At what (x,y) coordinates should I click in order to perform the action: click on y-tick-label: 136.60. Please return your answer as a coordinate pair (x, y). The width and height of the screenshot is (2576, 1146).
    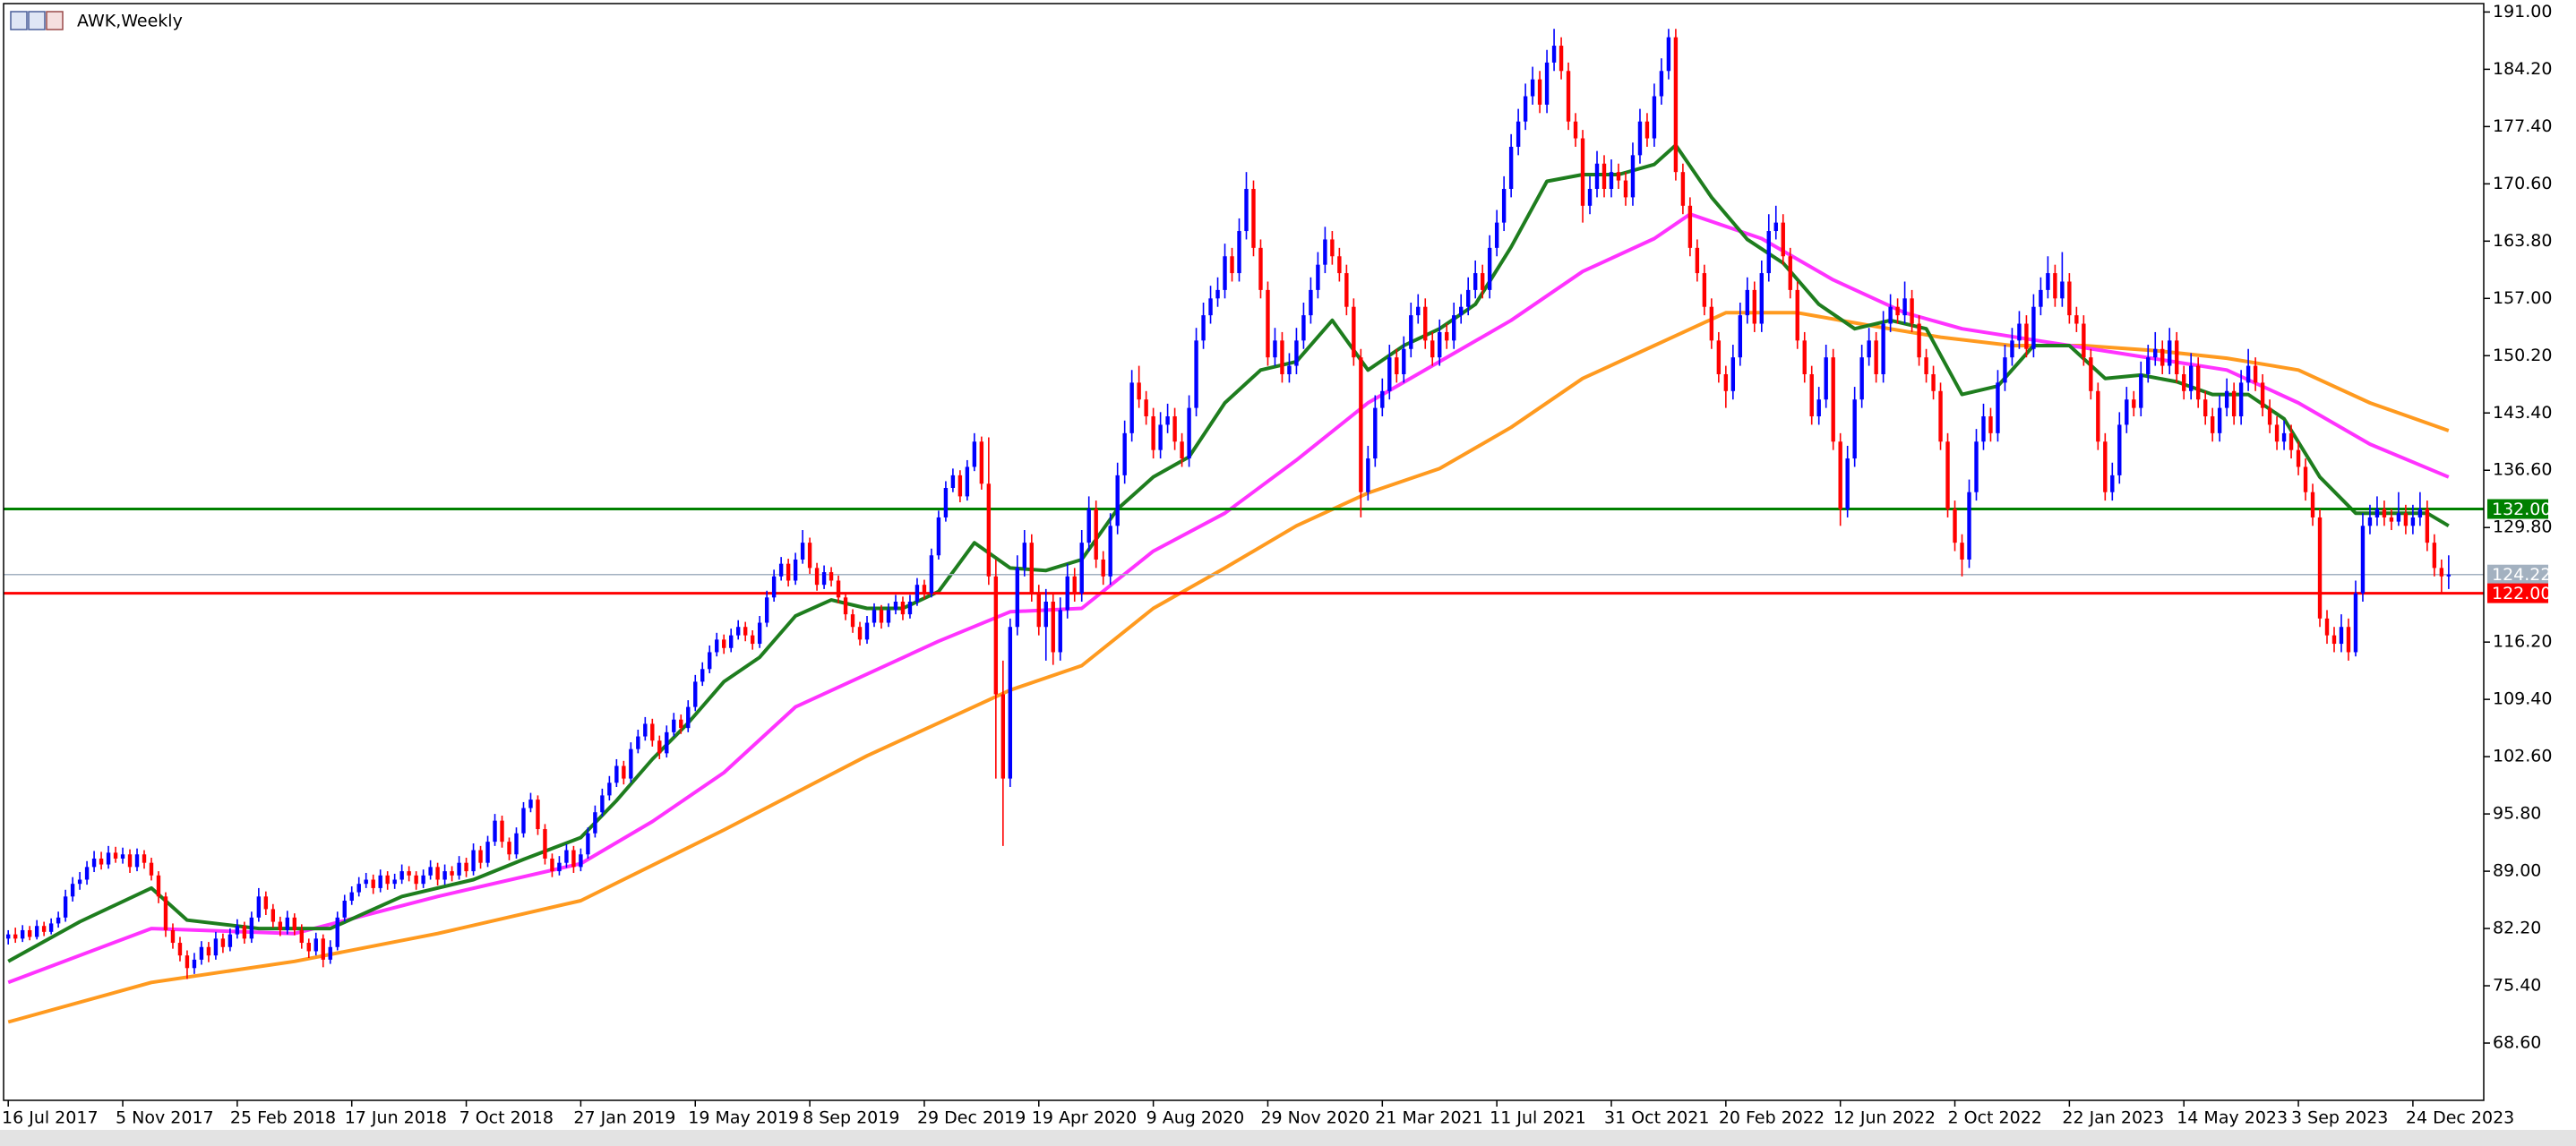
    Looking at the image, I should click on (2522, 470).